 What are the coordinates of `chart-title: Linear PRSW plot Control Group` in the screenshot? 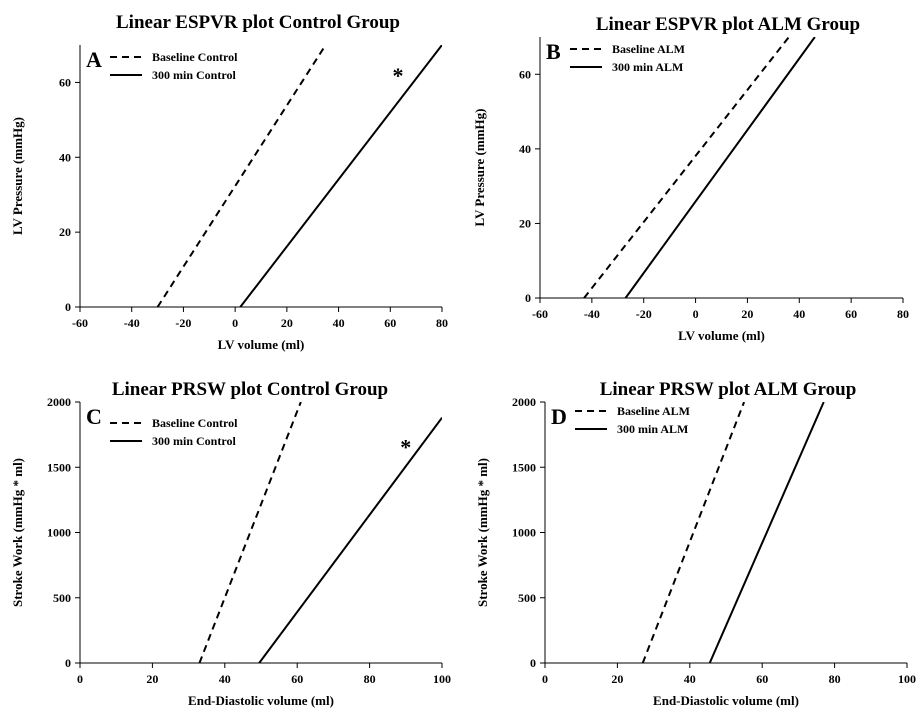 It's located at (250, 389).